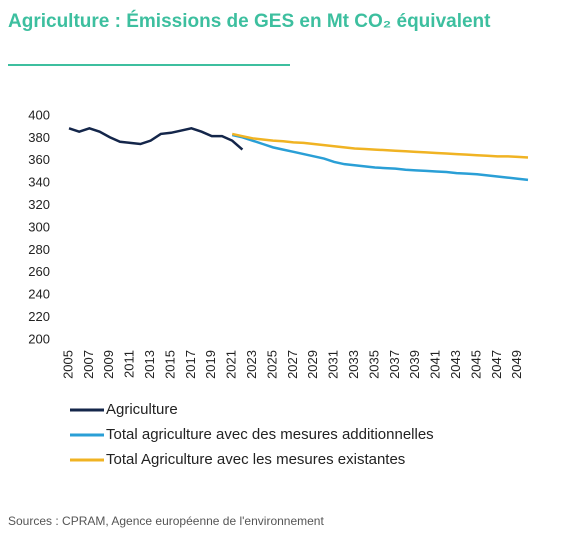 This screenshot has width=561, height=542. I want to click on y-tick-label: 380, so click(39, 137).